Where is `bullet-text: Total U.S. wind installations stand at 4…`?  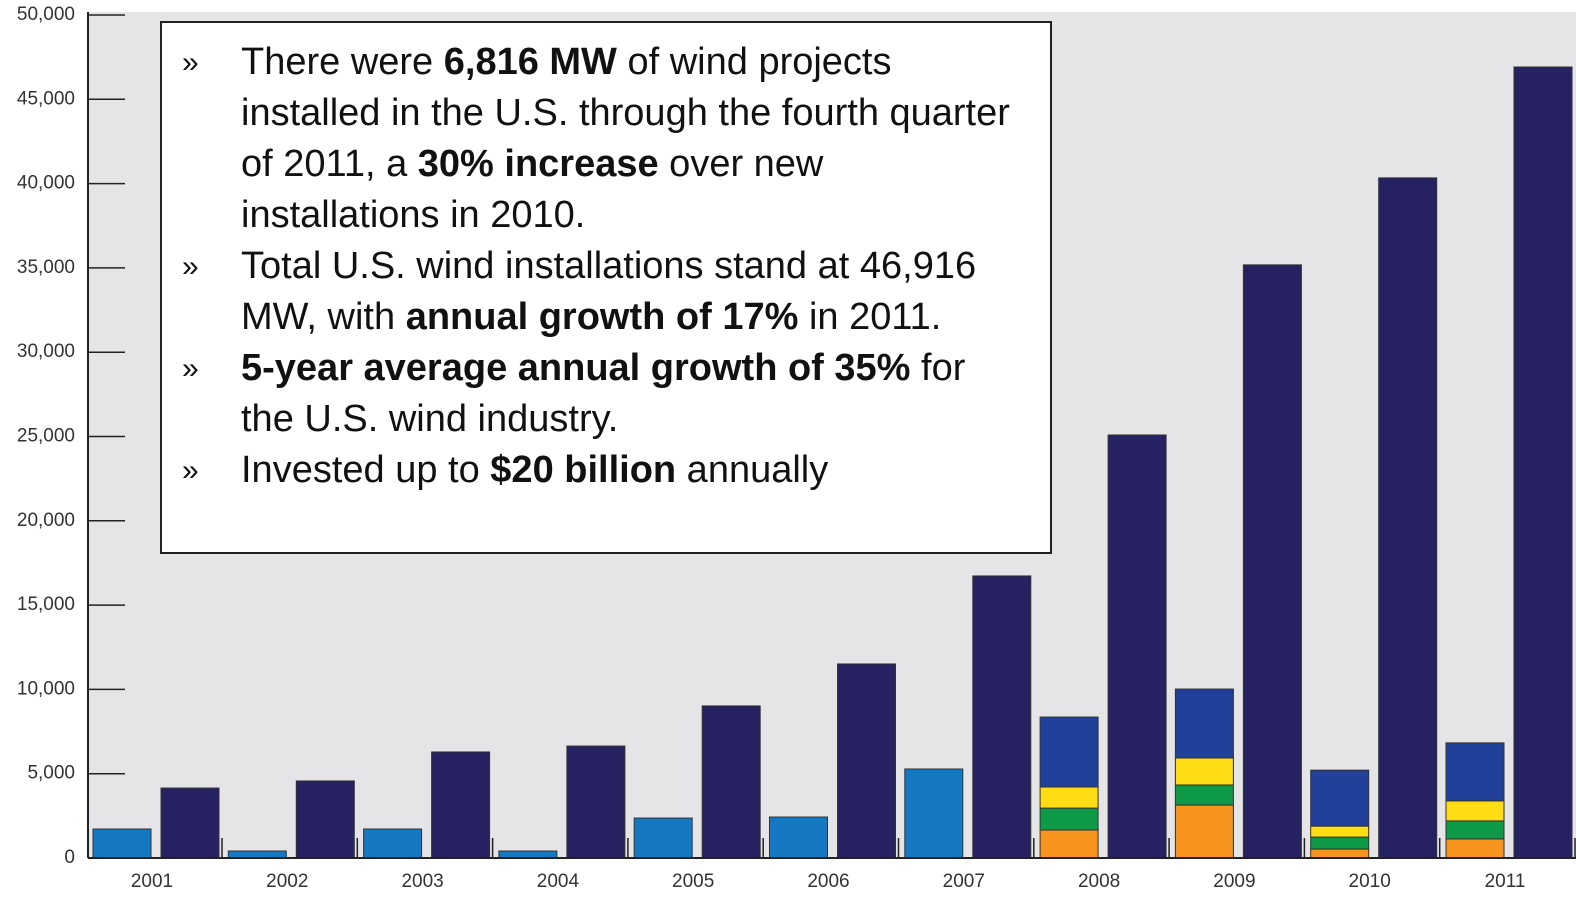
bullet-text: Total U.S. wind installations stand at 4… is located at coordinates (609, 291).